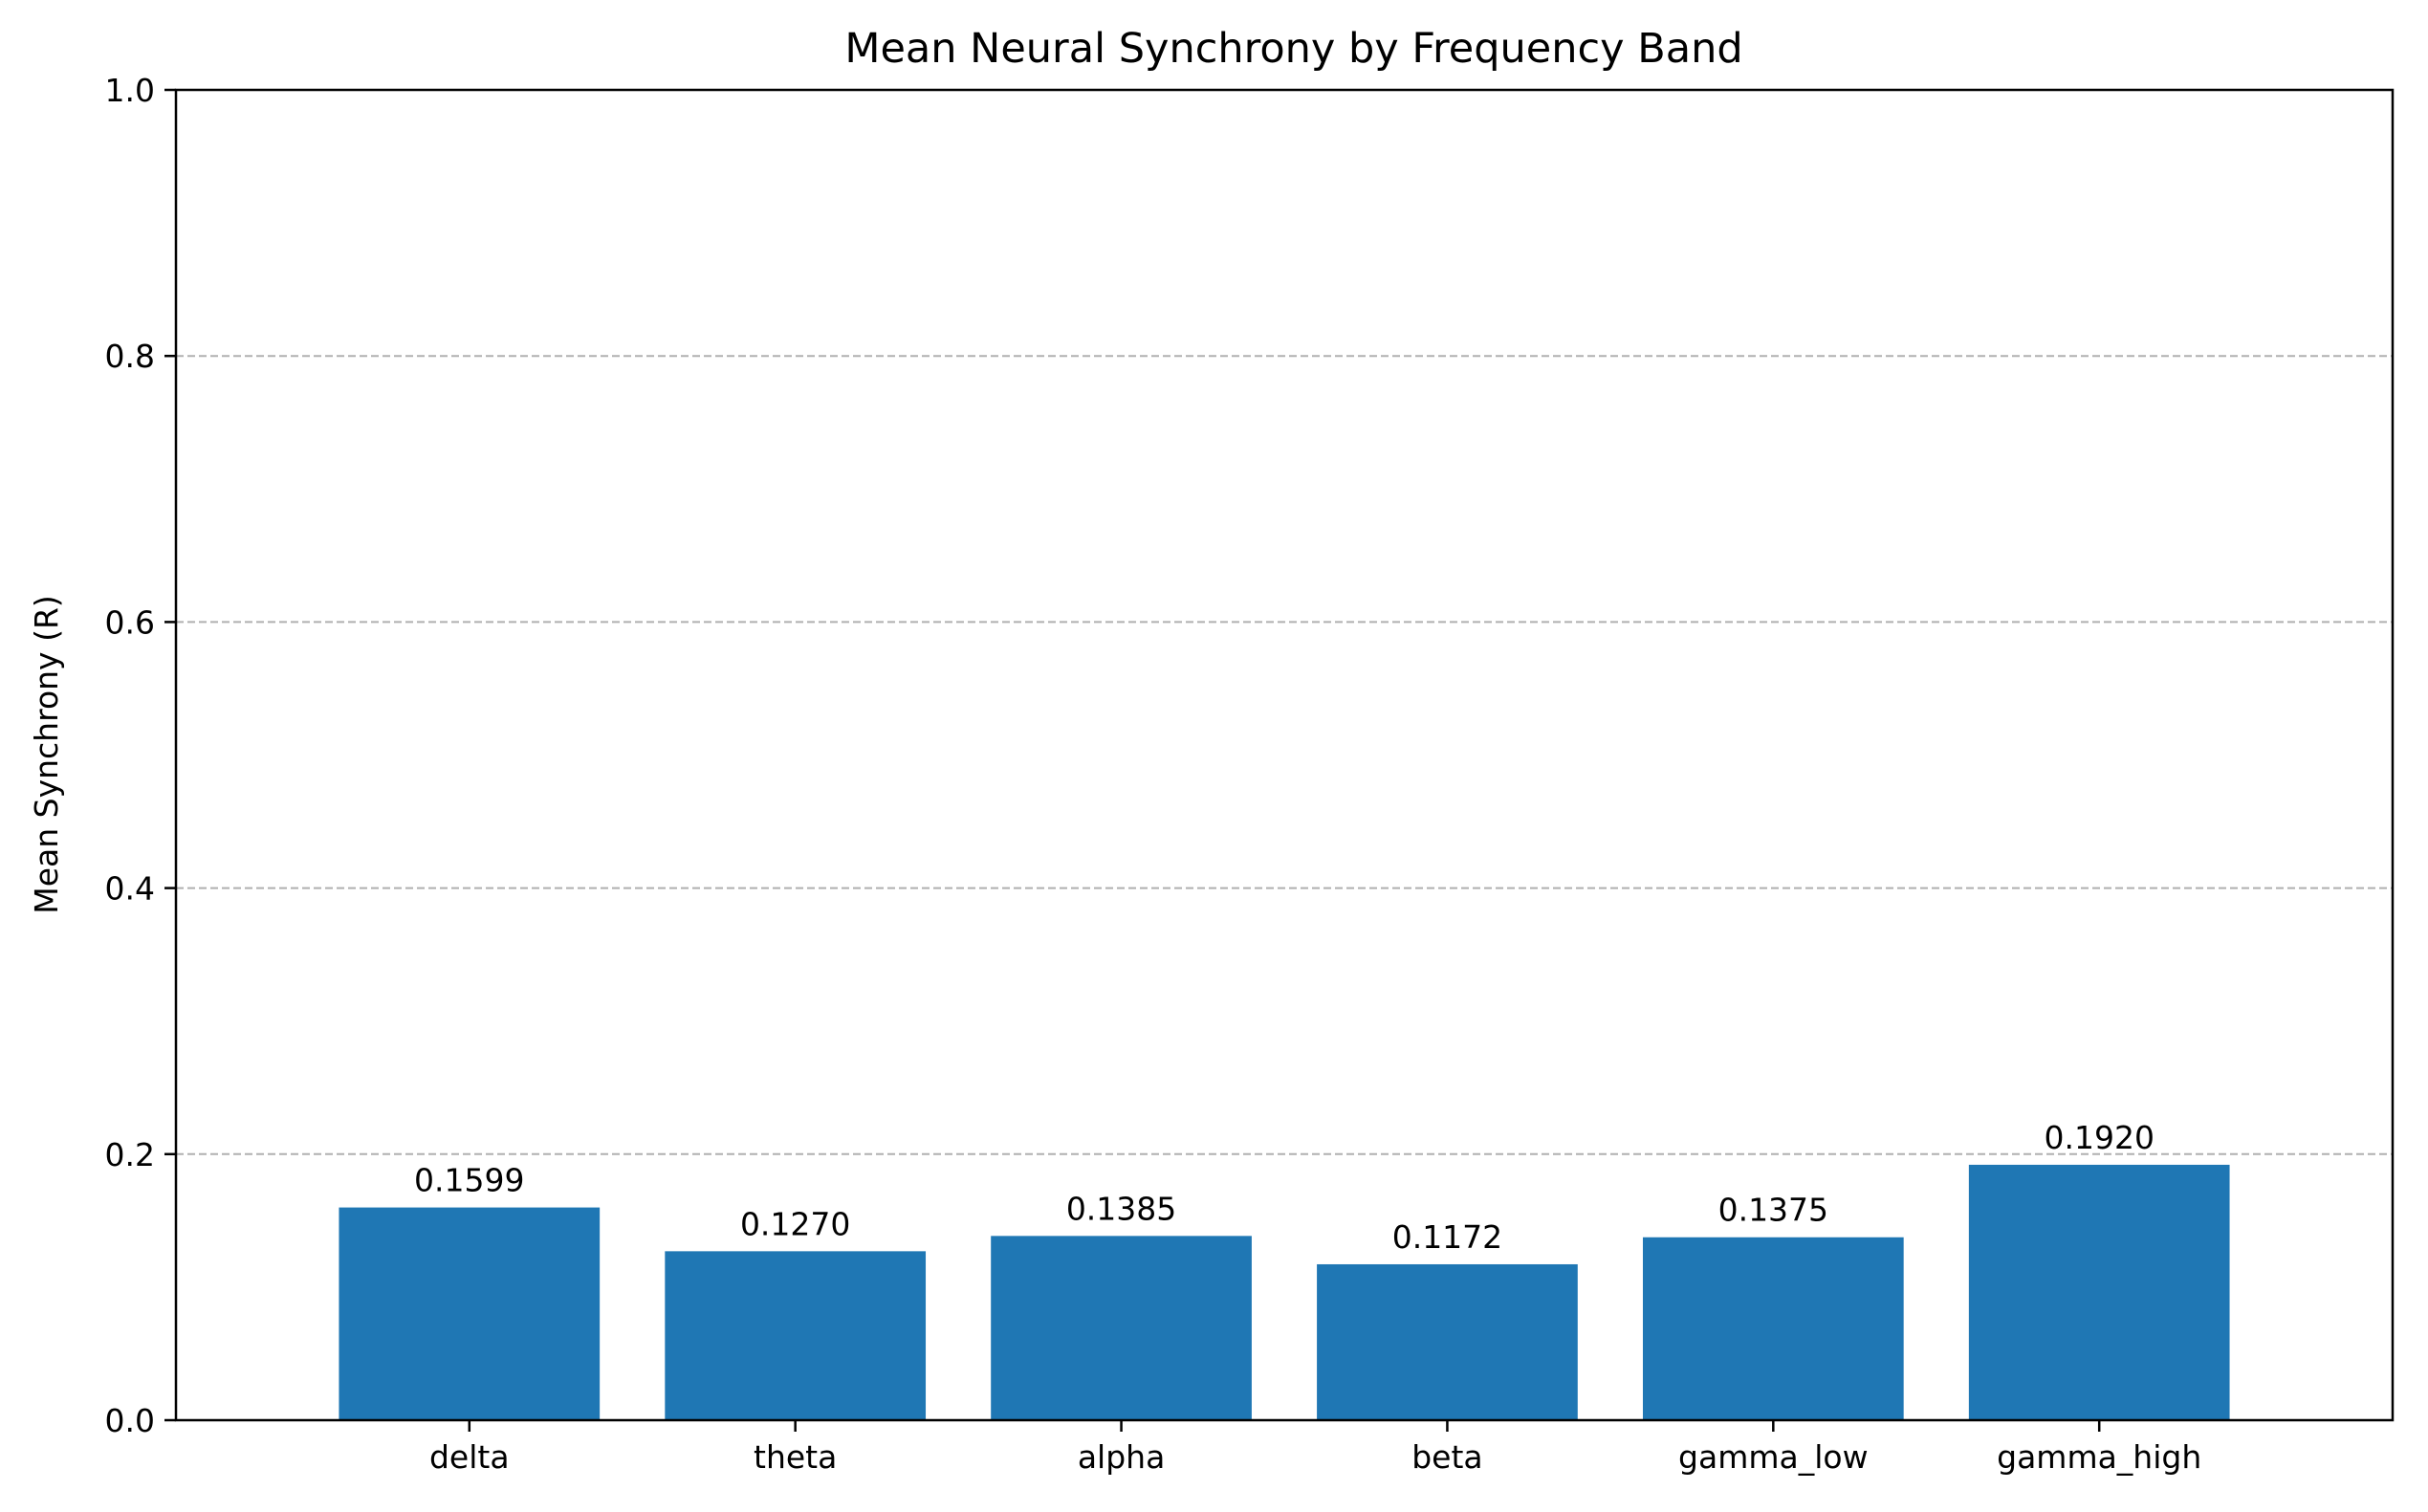 The width and height of the screenshot is (2428, 1512). Describe the element at coordinates (2099, 1457) in the screenshot. I see `x-tick-label: gamma_high` at that location.